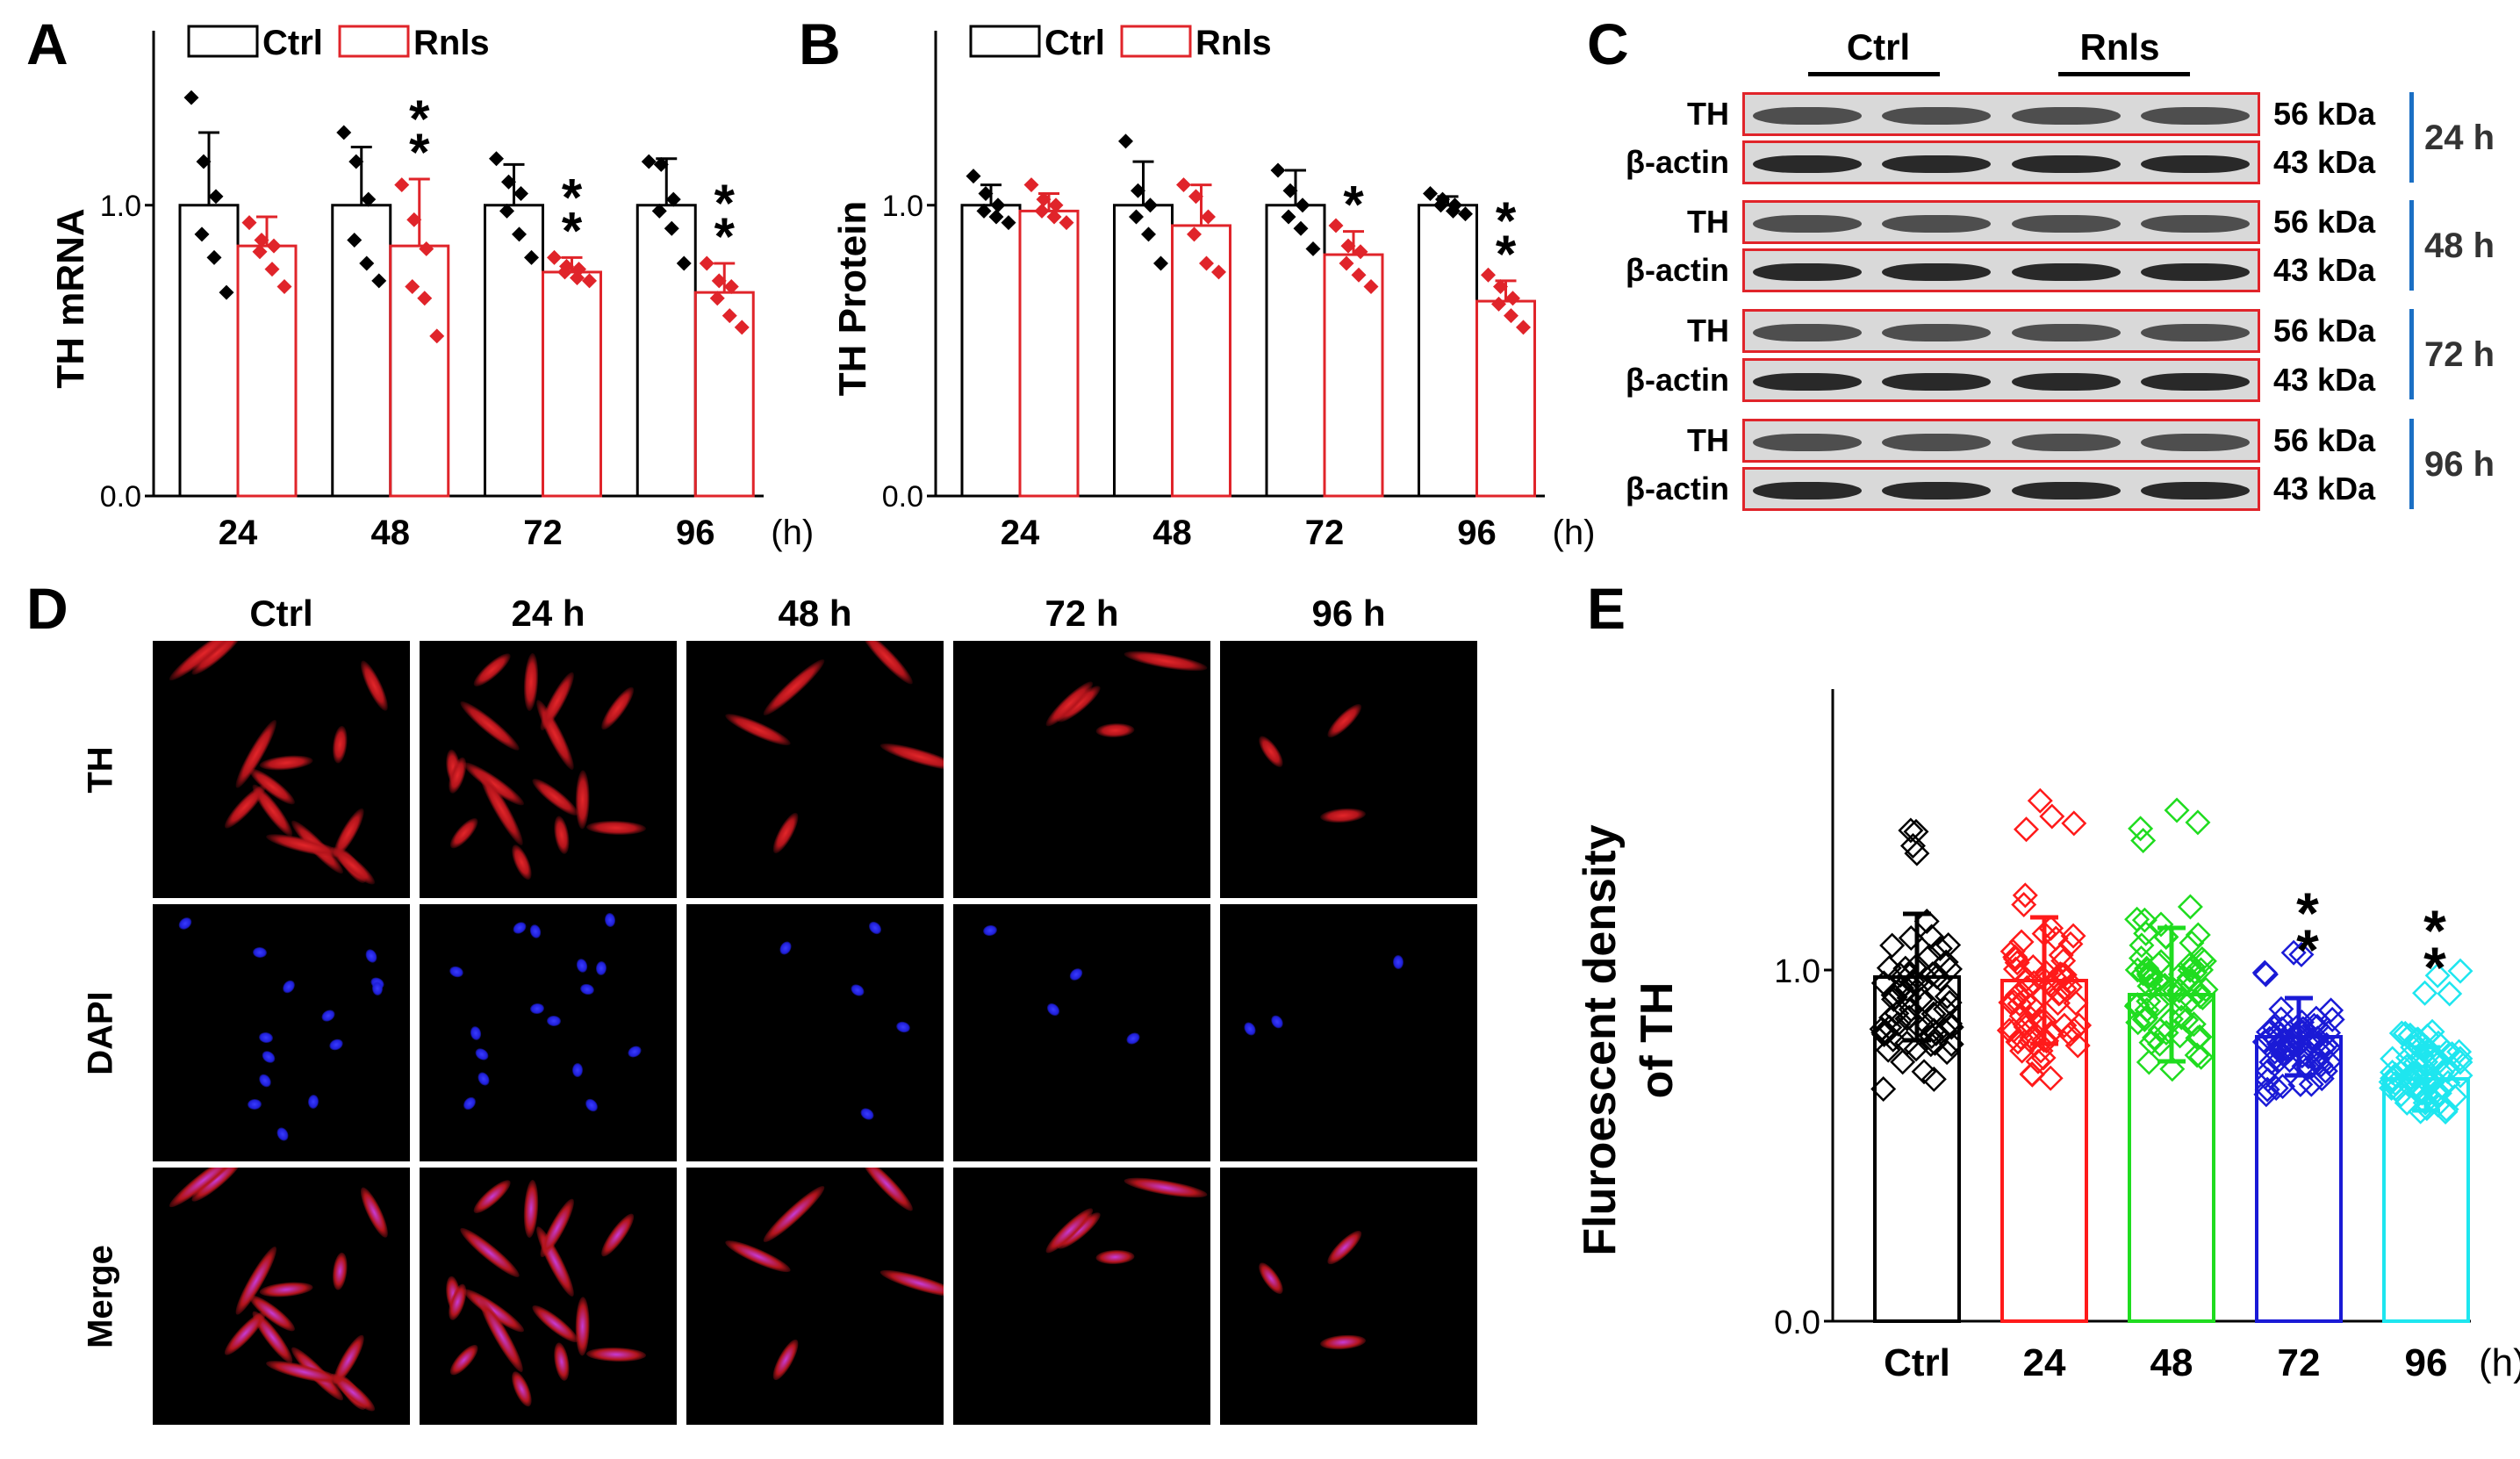  I want to click on panel-a-legend-rnls-label: Rnls, so click(451, 43).